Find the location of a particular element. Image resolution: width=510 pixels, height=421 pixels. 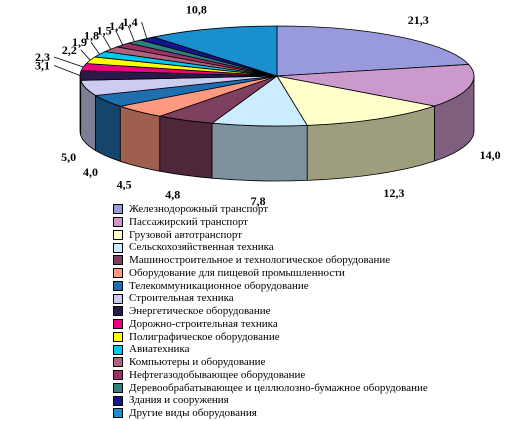

data-label-1: 14,0 is located at coordinates (490, 155).